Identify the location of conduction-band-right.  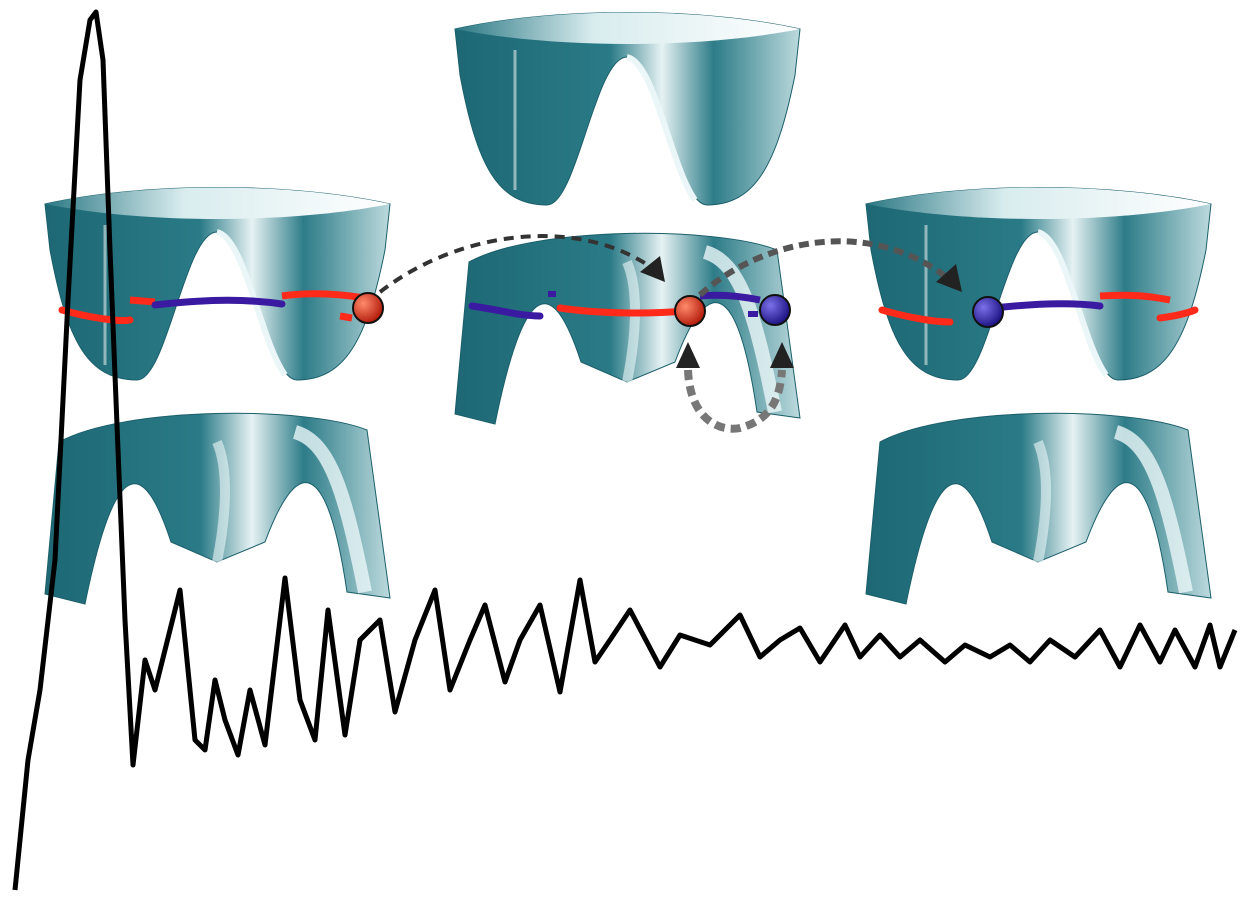
(1038, 284).